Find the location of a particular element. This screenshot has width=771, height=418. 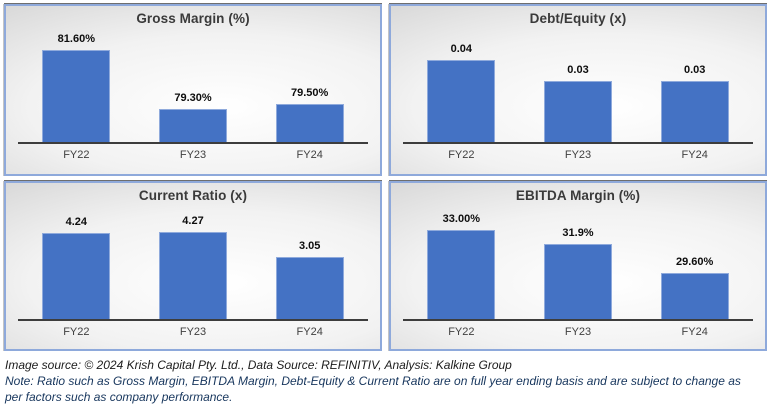

bar-group: 29.60% is located at coordinates (694, 268).